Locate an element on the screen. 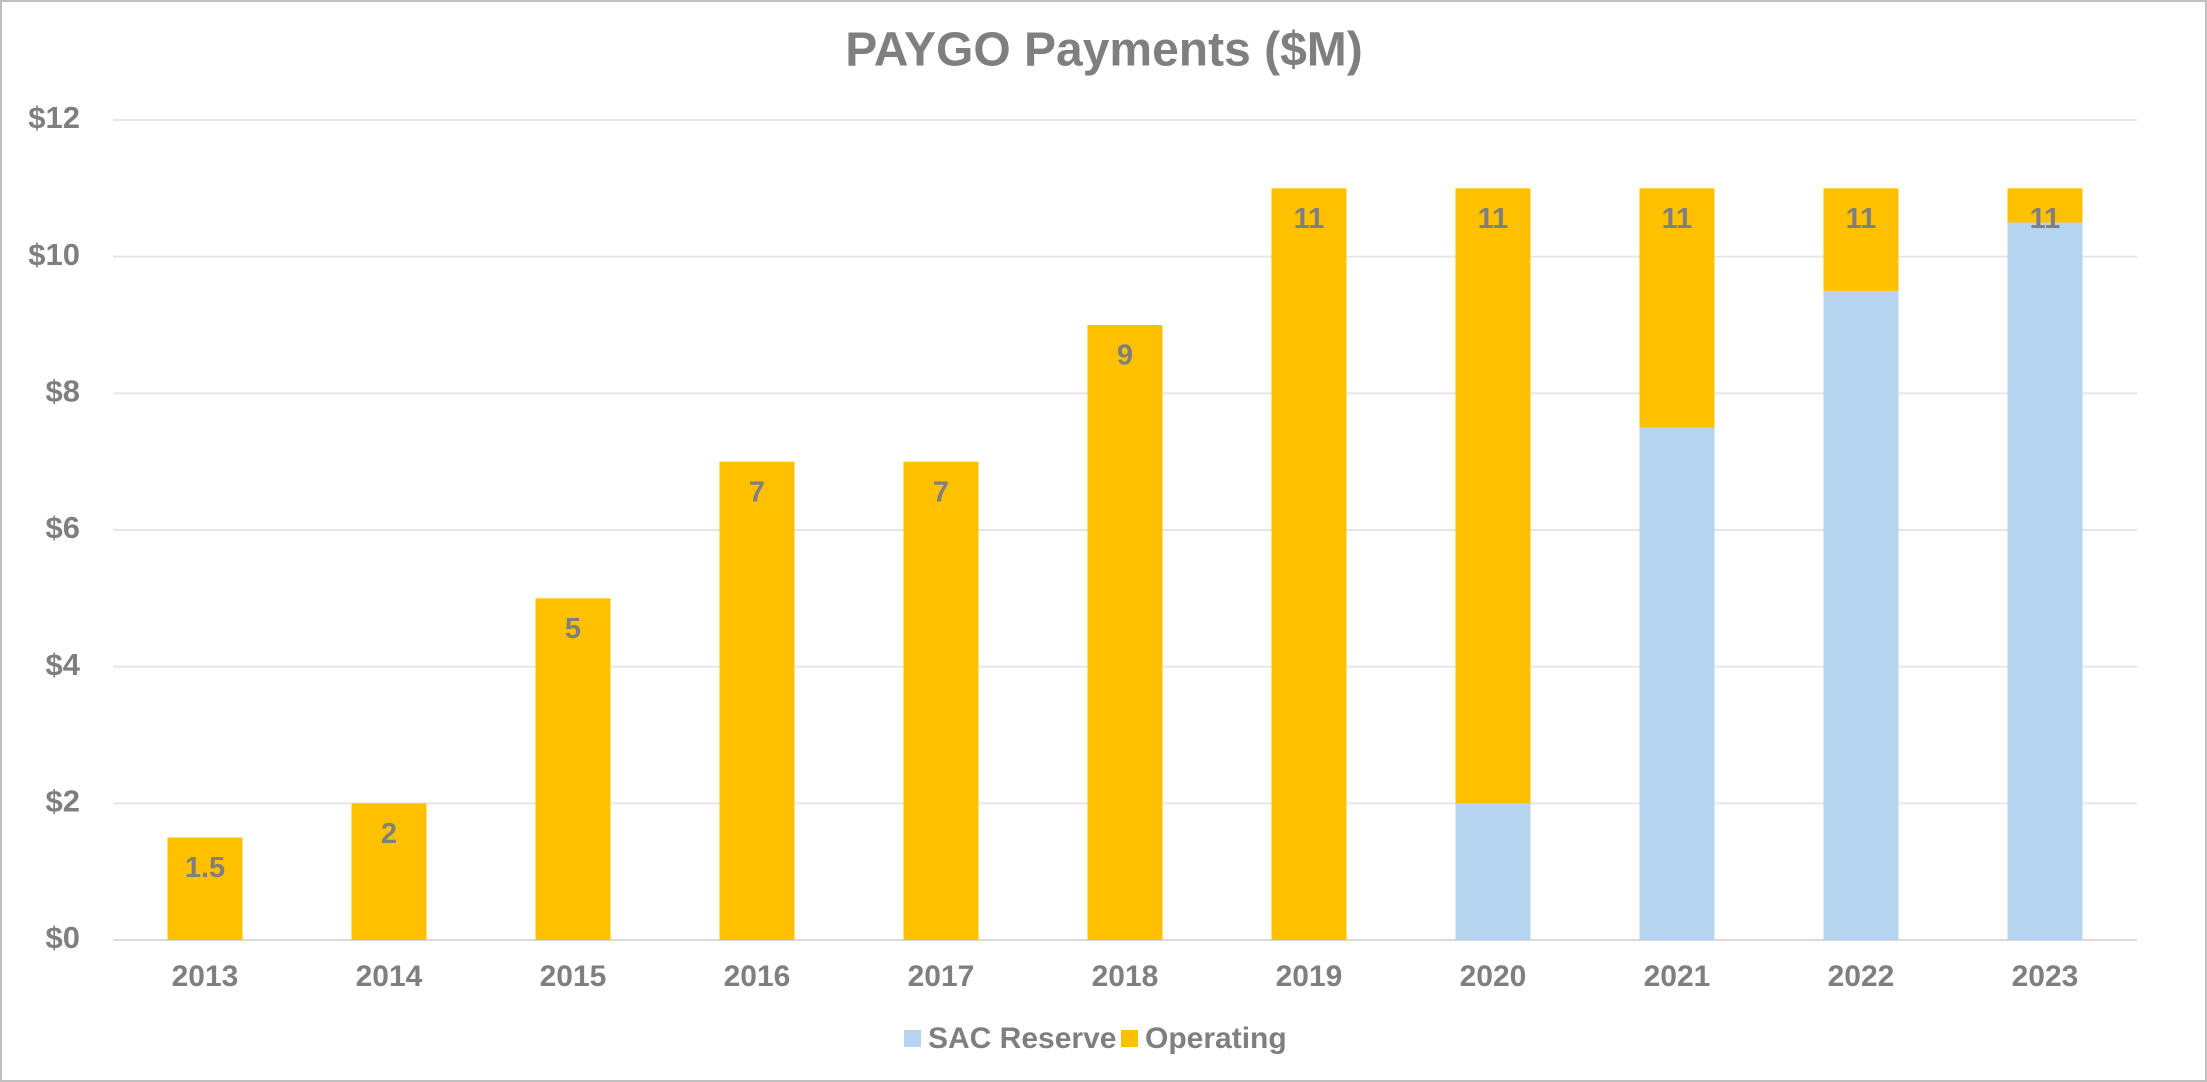 The width and height of the screenshot is (2207, 1082). x-tick-label: 2016 is located at coordinates (757, 976).